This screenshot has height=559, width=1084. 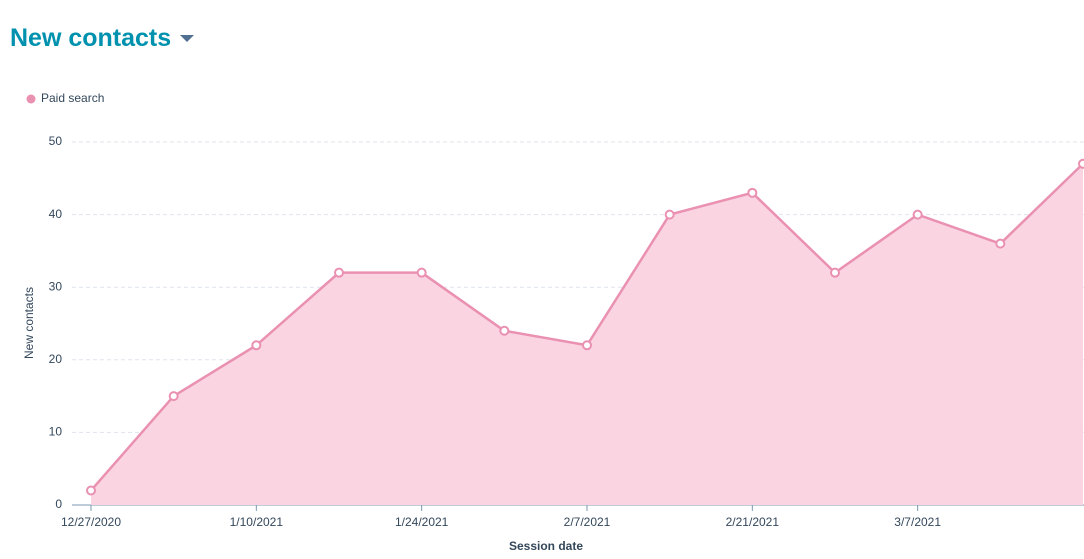 What do you see at coordinates (31, 99) in the screenshot?
I see `legend-marker` at bounding box center [31, 99].